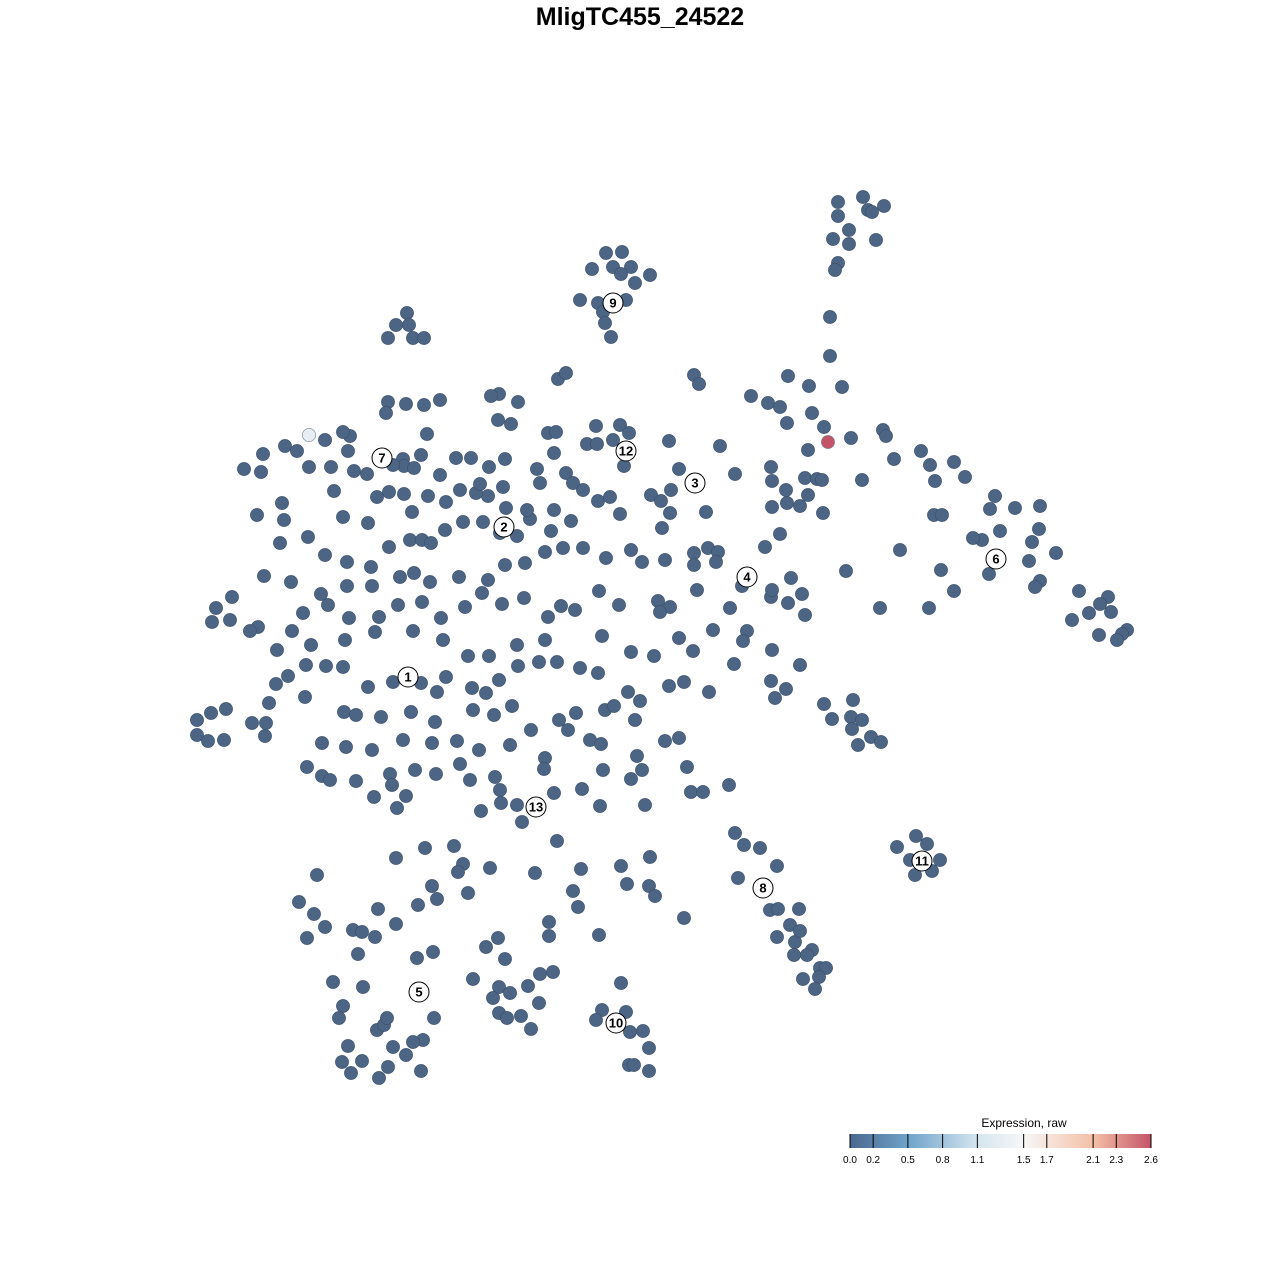  I want to click on cluster-label-text: 11, so click(922, 861).